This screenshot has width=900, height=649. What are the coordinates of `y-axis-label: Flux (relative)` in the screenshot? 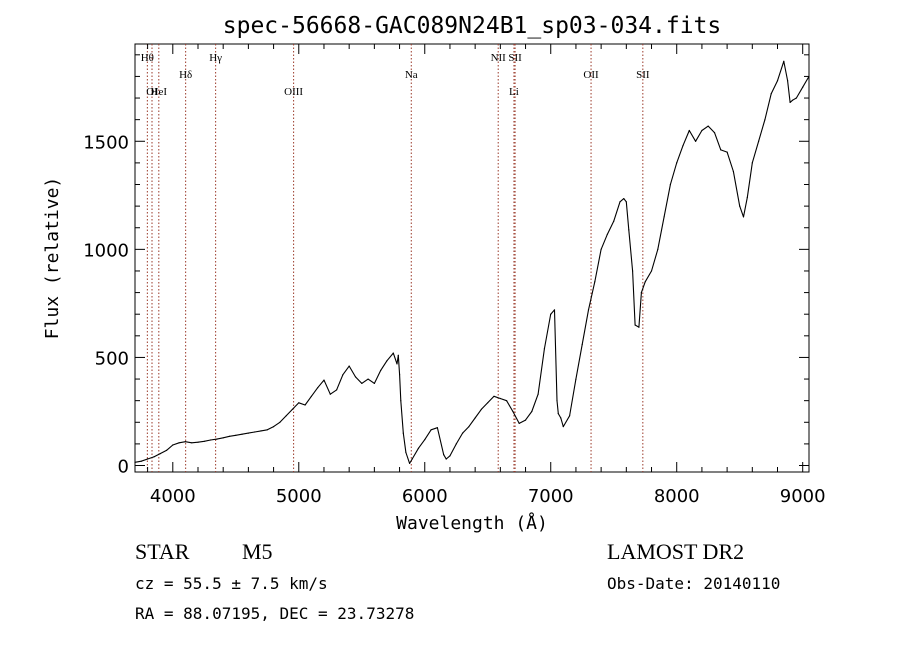 It's located at (52, 258).